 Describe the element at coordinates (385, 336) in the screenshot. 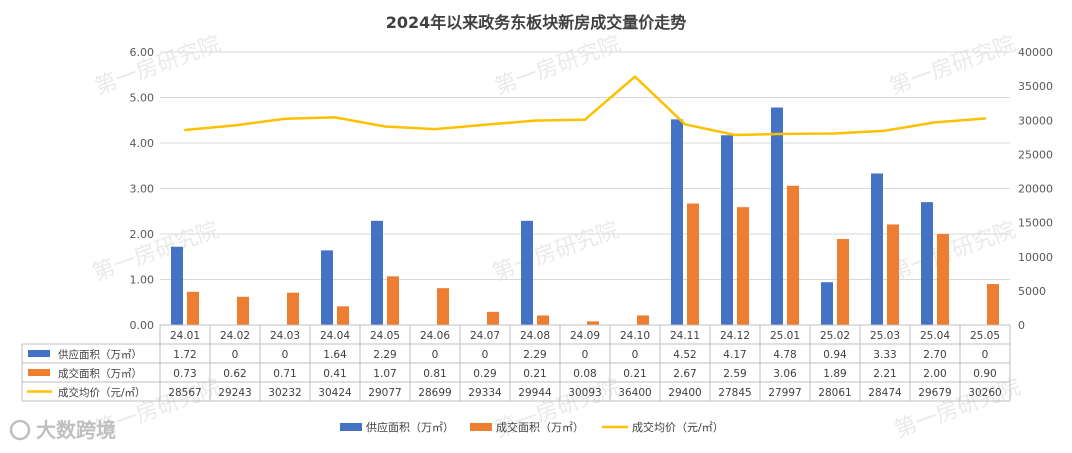

I see `category-label: 24.05` at that location.